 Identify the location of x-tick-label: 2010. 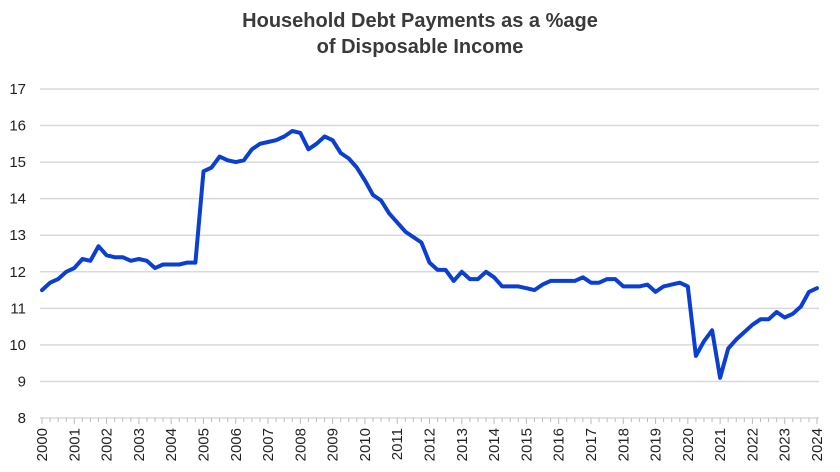
(365, 444).